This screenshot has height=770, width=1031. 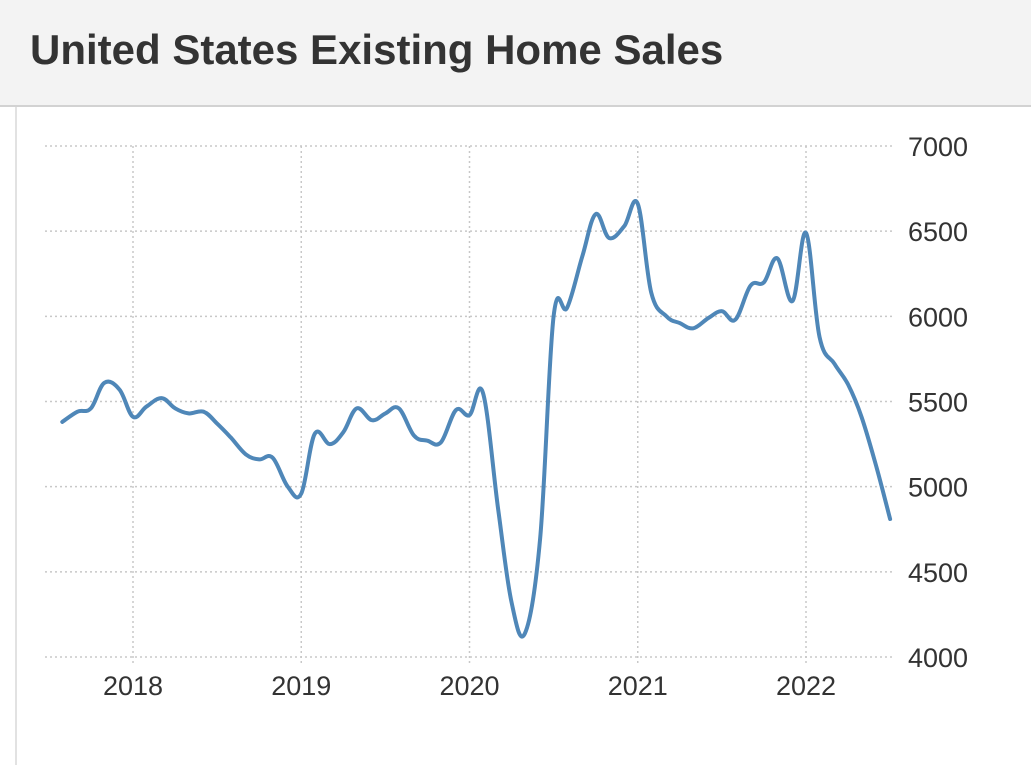 I want to click on x-tick-label: 2018, so click(x=133, y=686).